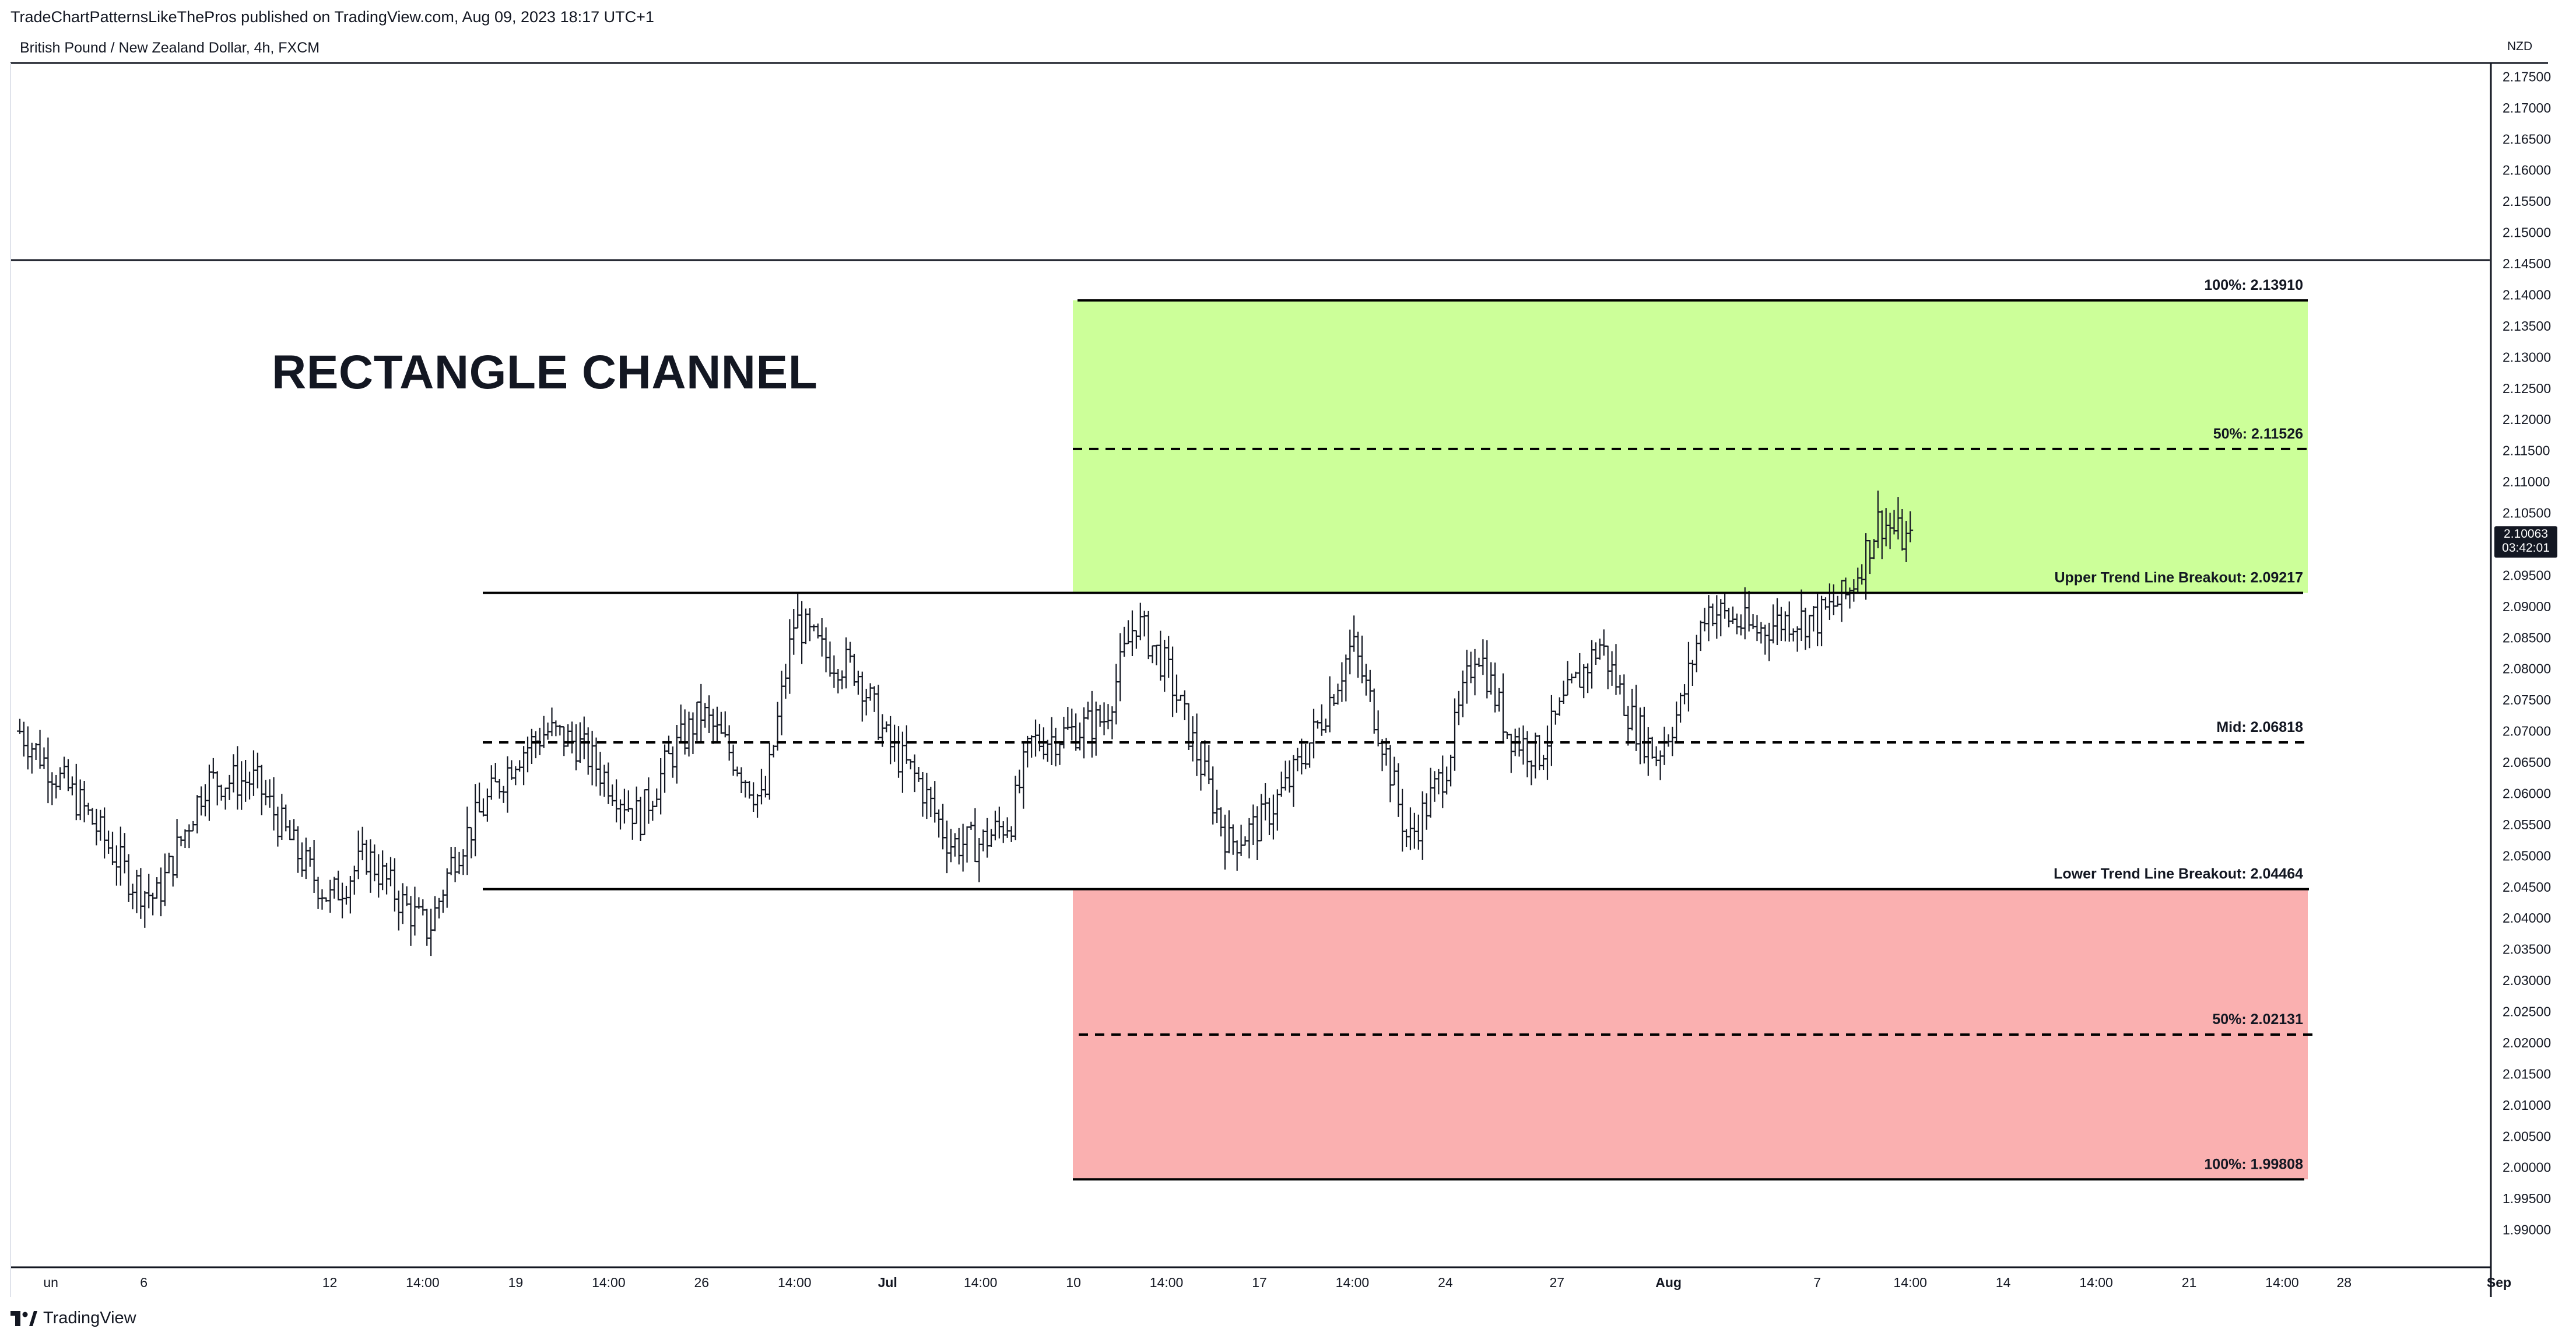 Image resolution: width=2576 pixels, height=1339 pixels. What do you see at coordinates (2189, 1283) in the screenshot?
I see `x-tick-label: 21` at bounding box center [2189, 1283].